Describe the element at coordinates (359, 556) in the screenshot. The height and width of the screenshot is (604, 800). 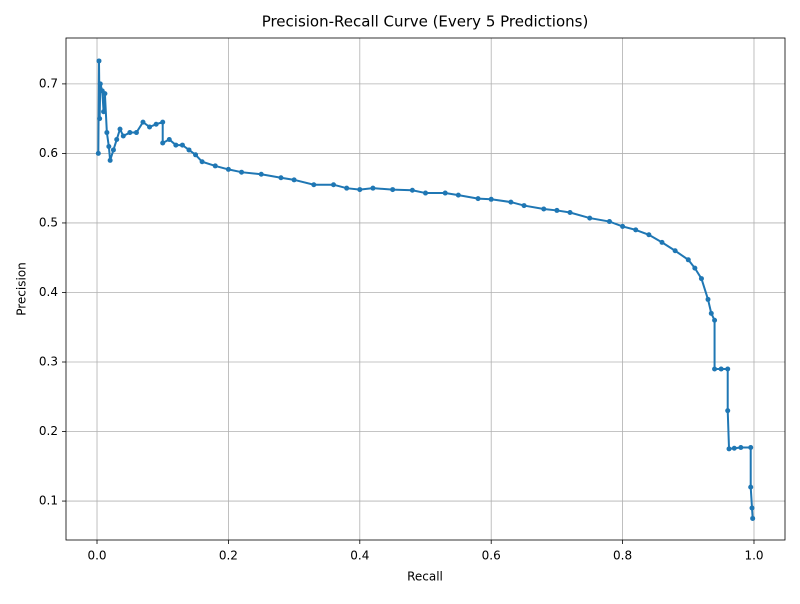
I see `x-tick-label: 0.4` at that location.